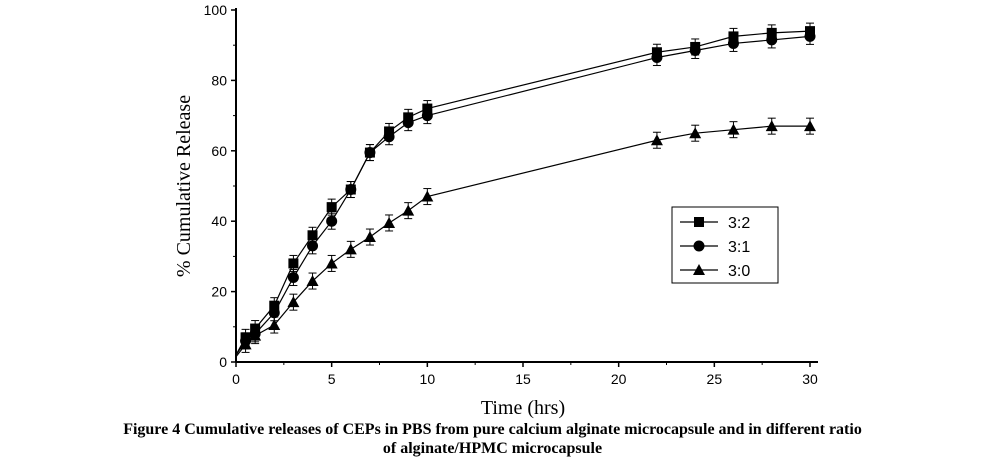  I want to click on x-axis-label: Time (hrs), so click(523, 408).